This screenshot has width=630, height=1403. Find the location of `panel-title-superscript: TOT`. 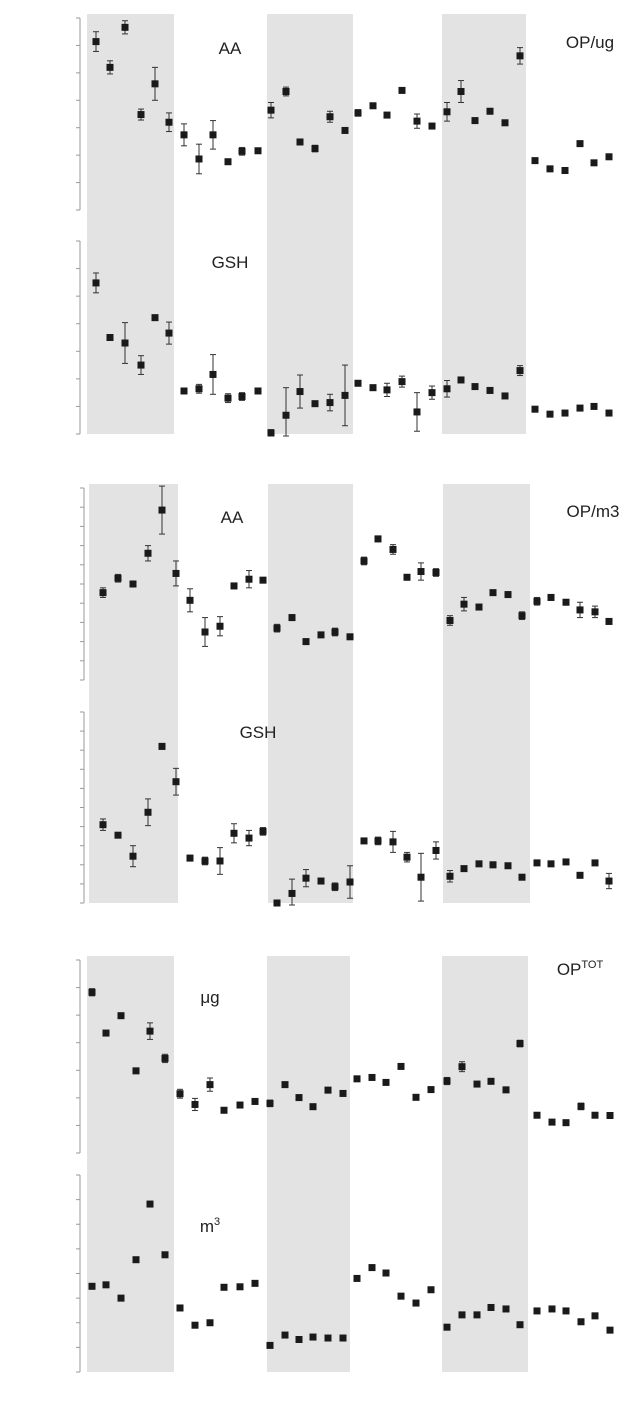

panel-title-superscript: TOT is located at coordinates (592, 965).